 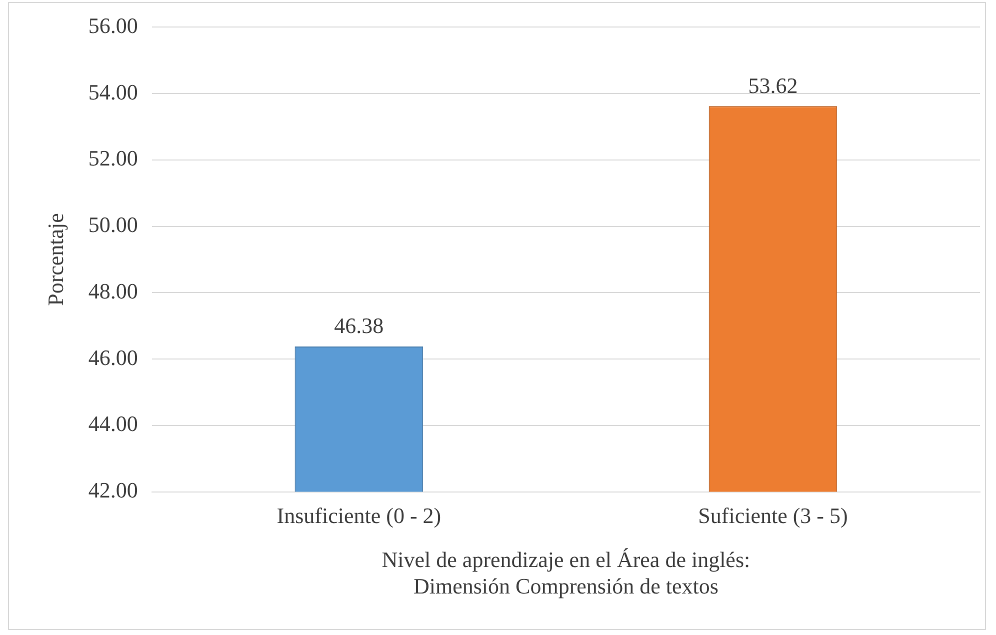 What do you see at coordinates (113, 357) in the screenshot?
I see `y-tick-label: 46.00` at bounding box center [113, 357].